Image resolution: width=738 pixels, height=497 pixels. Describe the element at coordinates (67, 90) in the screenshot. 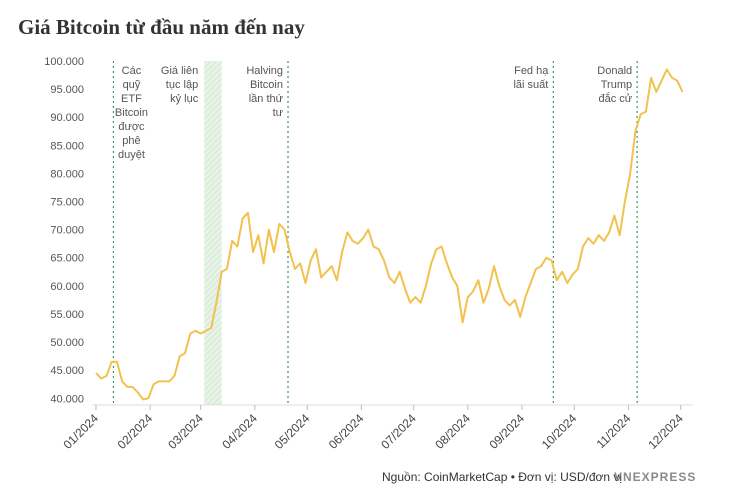

I see `y-tick-label: 95.000` at that location.